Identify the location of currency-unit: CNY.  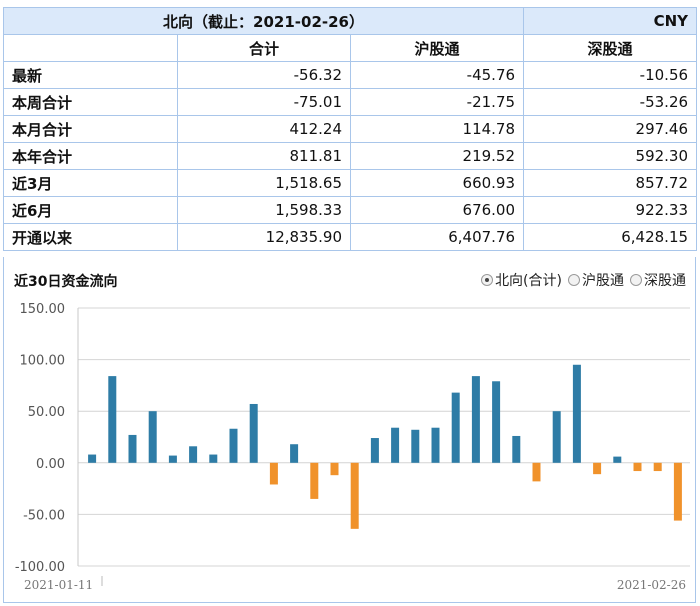
(610, 21).